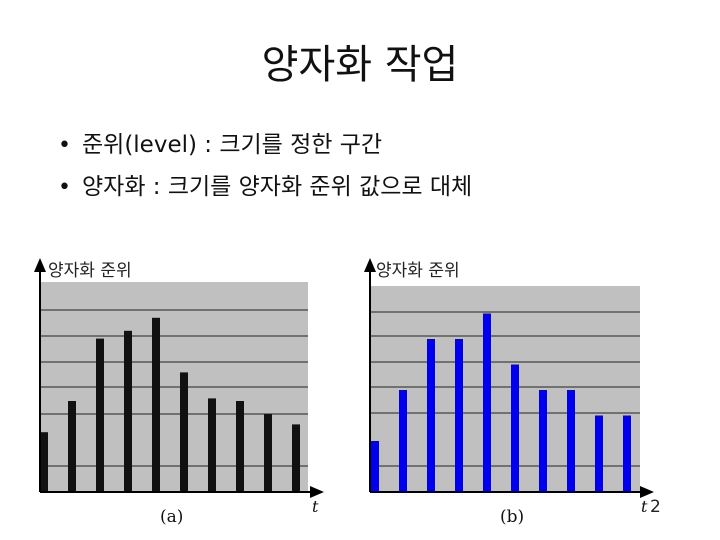 The image size is (720, 540). Describe the element at coordinates (277, 187) in the screenshot. I see `bullet-text: 양자화 : 크기를 양자화 준위 값으로 대체` at that location.